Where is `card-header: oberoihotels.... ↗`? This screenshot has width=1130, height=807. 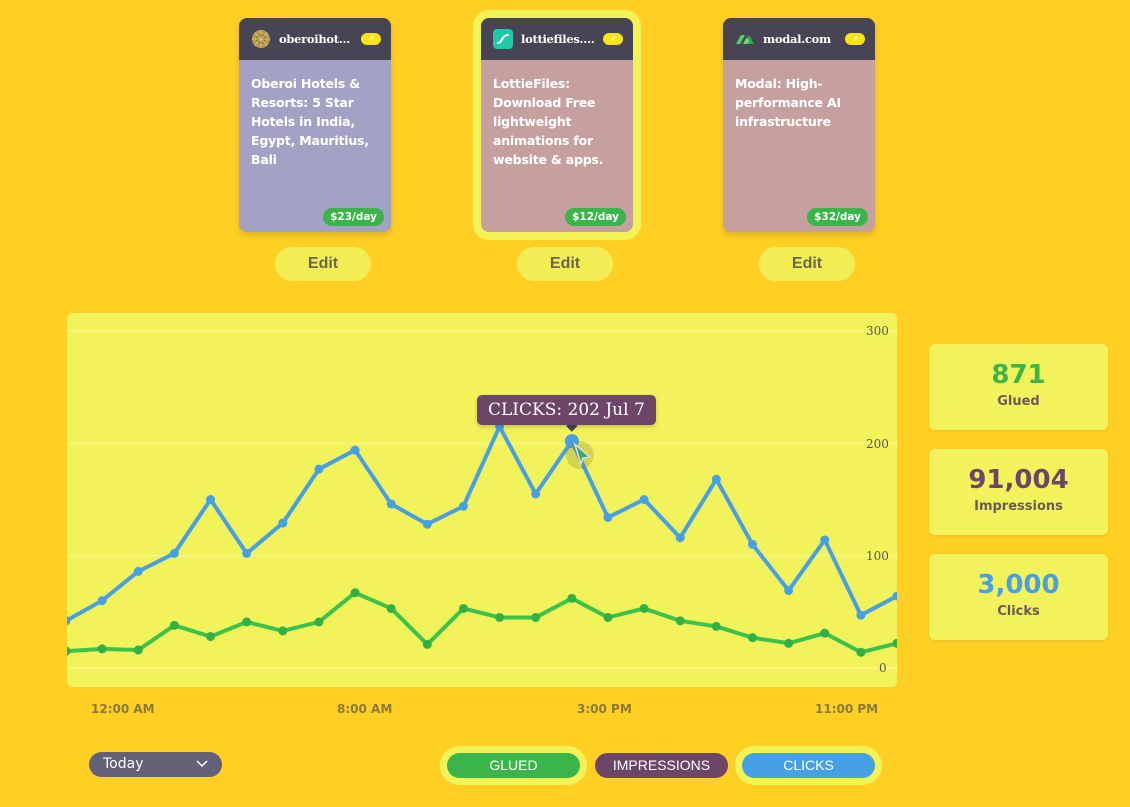
card-header: oberoihotels.... ↗ is located at coordinates (315, 39).